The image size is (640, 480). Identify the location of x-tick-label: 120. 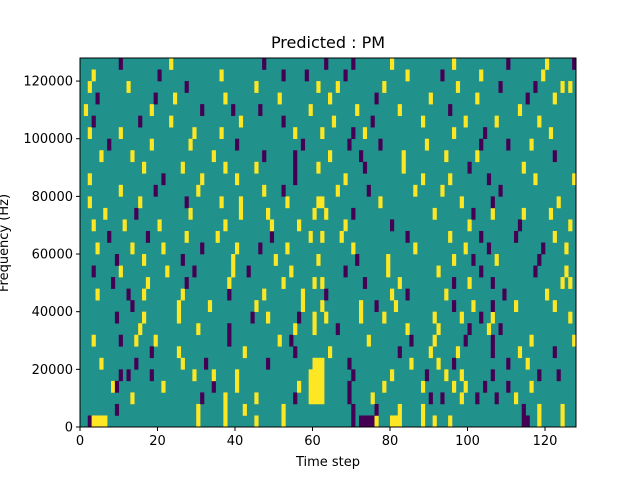
(545, 441).